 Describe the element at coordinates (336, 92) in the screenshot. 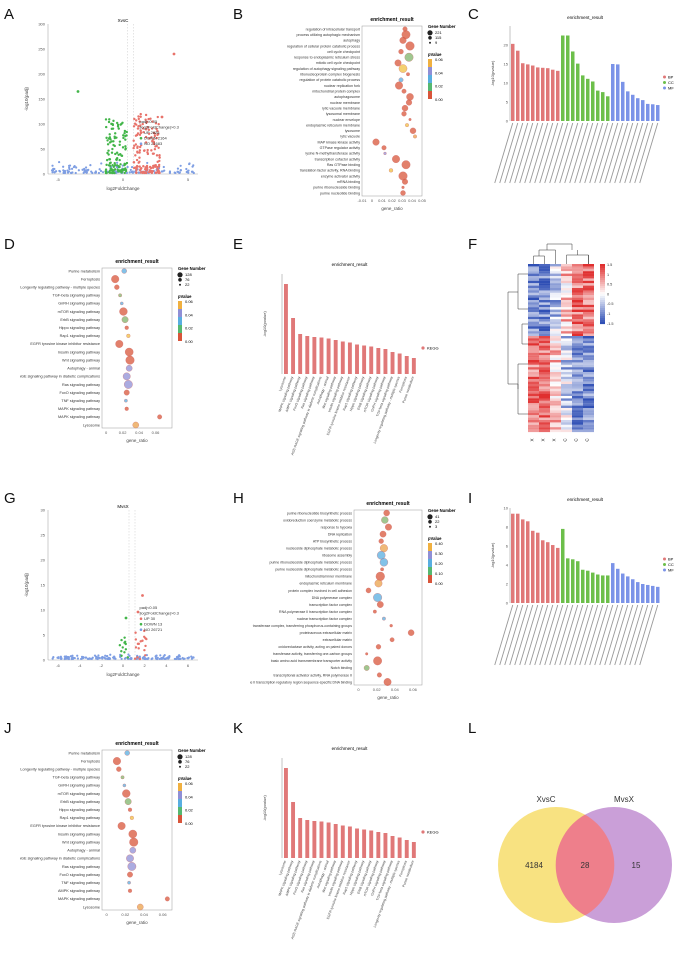

I see `category-label: mitochondrial protein complex` at that location.